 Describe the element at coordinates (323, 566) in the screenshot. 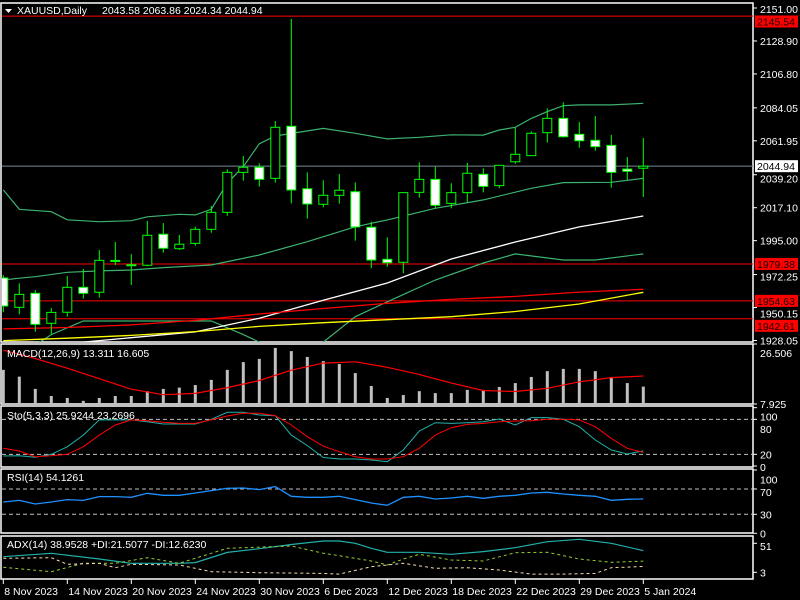

I see `minus-di-line` at that location.